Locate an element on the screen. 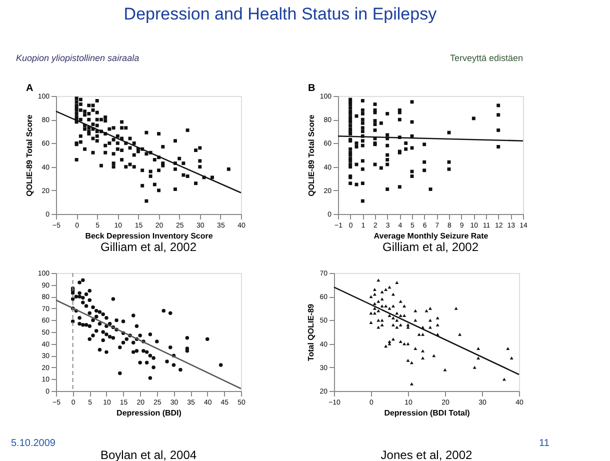 This screenshot has width=610, height=461. text: B is located at coordinates (312, 88).